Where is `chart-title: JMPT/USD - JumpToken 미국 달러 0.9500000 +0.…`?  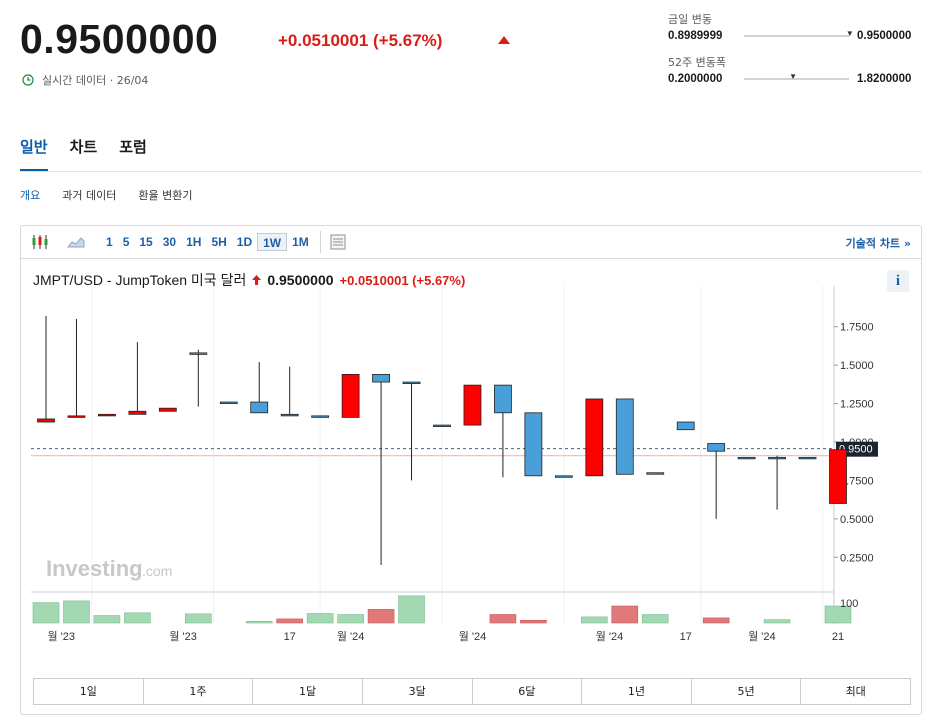
chart-title: JMPT/USD - JumpToken 미국 달러 0.9500000 +0.… is located at coordinates (249, 280).